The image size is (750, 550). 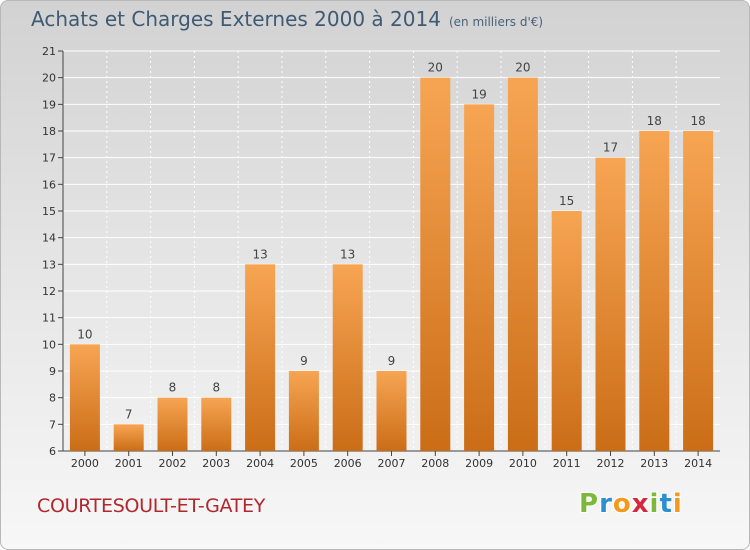 I want to click on x-tick-label: 2005, so click(x=304, y=463).